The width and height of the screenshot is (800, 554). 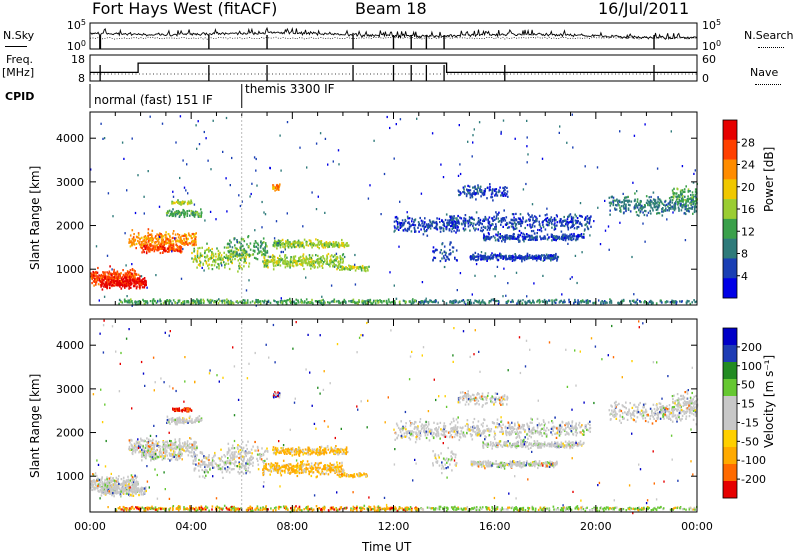 What do you see at coordinates (769, 35) in the screenshot?
I see `nsearch-label: N.Search` at bounding box center [769, 35].